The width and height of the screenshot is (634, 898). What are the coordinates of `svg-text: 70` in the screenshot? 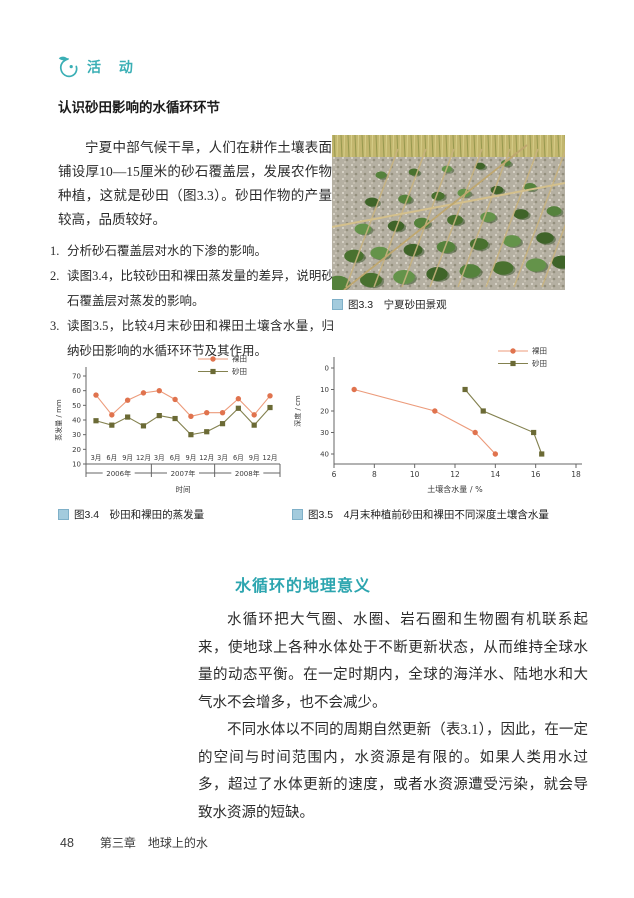 It's located at (76, 377).